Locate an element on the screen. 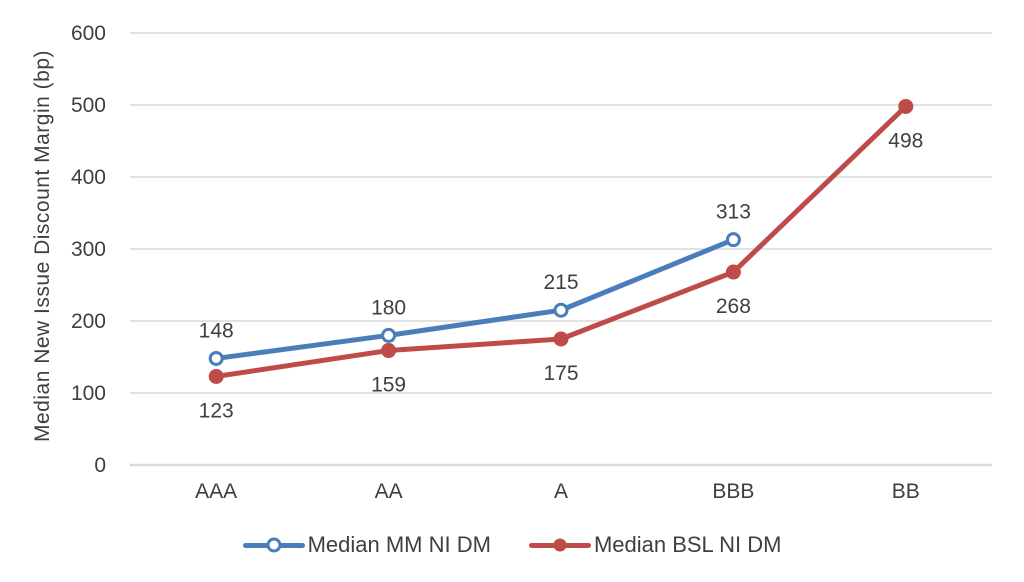  y-tick-label: 100 is located at coordinates (88, 393).